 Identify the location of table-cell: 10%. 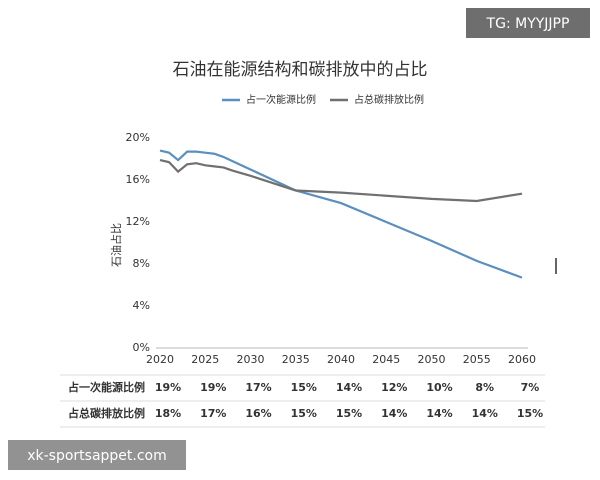
(439, 387).